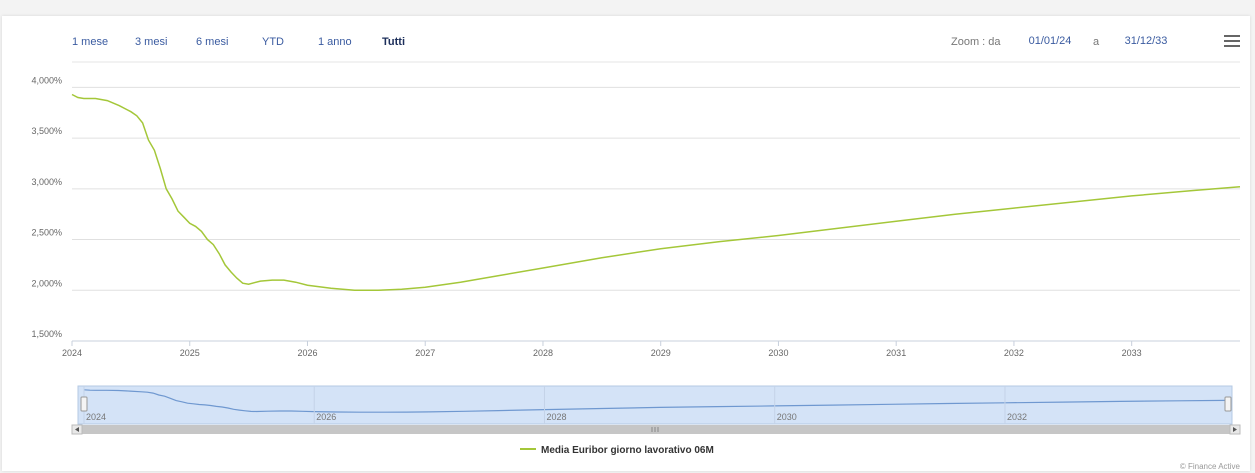  I want to click on x-tick-label: 2028, so click(543, 353).